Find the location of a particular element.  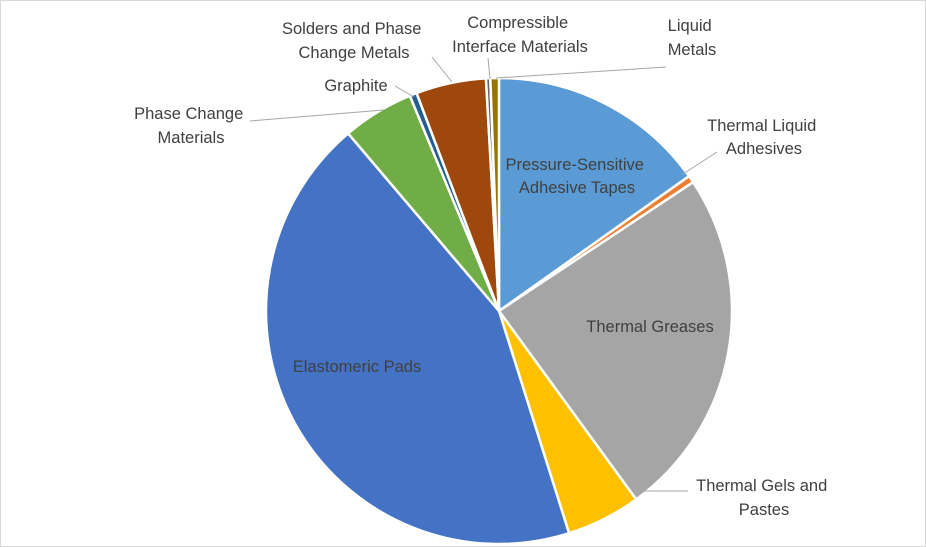

slice-label-thermal-liquid-adhesives: Thermal Liquid Adhesives is located at coordinates (764, 137).